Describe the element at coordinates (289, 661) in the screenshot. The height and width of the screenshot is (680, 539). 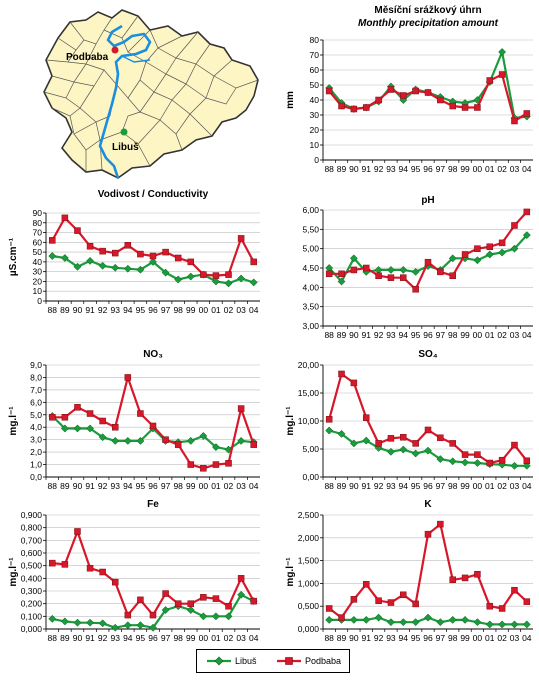
I see `legend-podbaba-marker-icon` at that location.